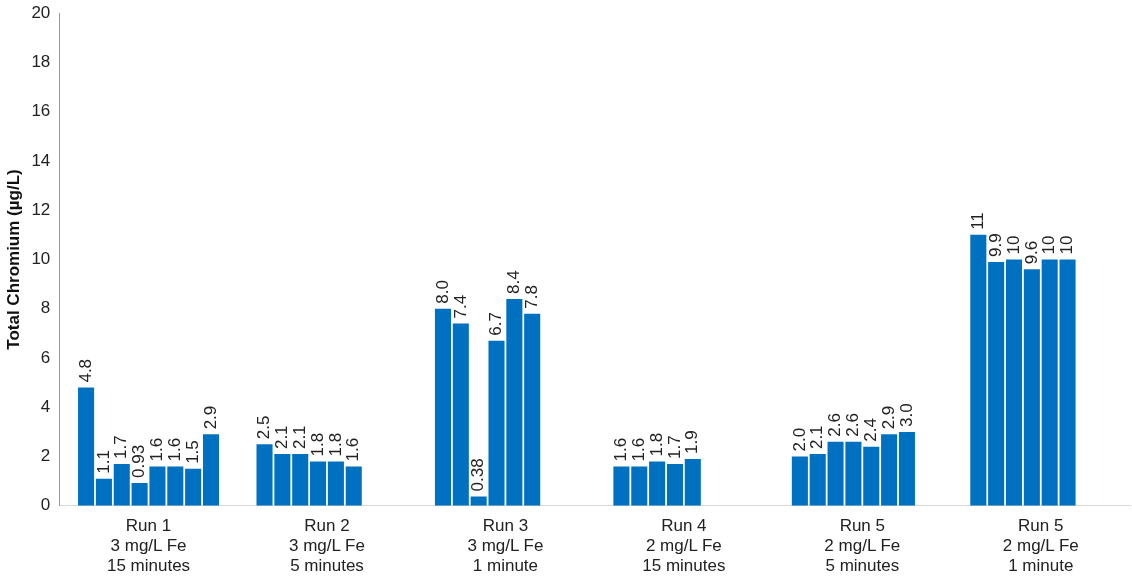 This screenshot has width=1132, height=587. What do you see at coordinates (995, 245) in the screenshot?
I see `data-label: 9.9` at bounding box center [995, 245].